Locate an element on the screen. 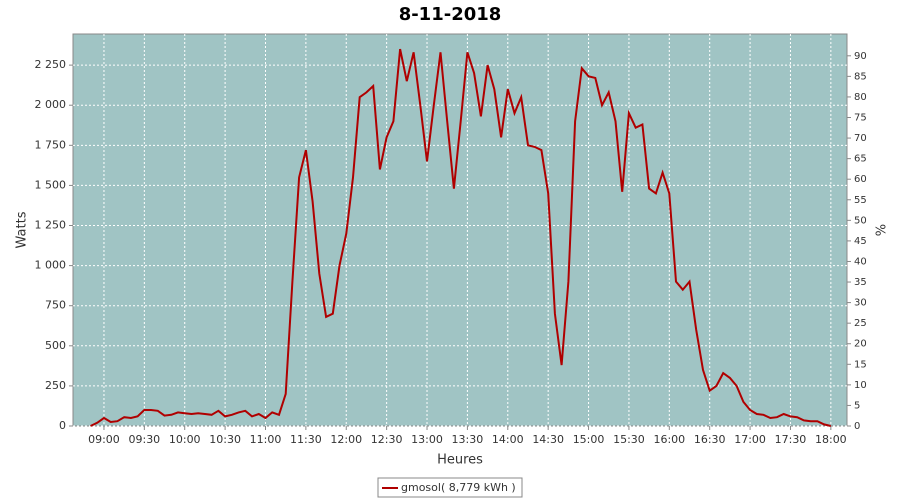 The width and height of the screenshot is (900, 504). y2-tick-label: 60 is located at coordinates (860, 179).